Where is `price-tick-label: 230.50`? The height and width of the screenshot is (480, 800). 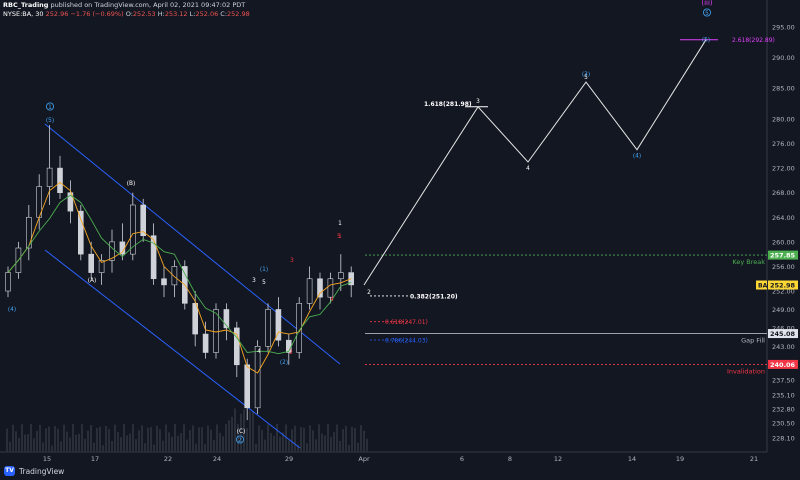 price-tick-label: 230.50 is located at coordinates (783, 424).